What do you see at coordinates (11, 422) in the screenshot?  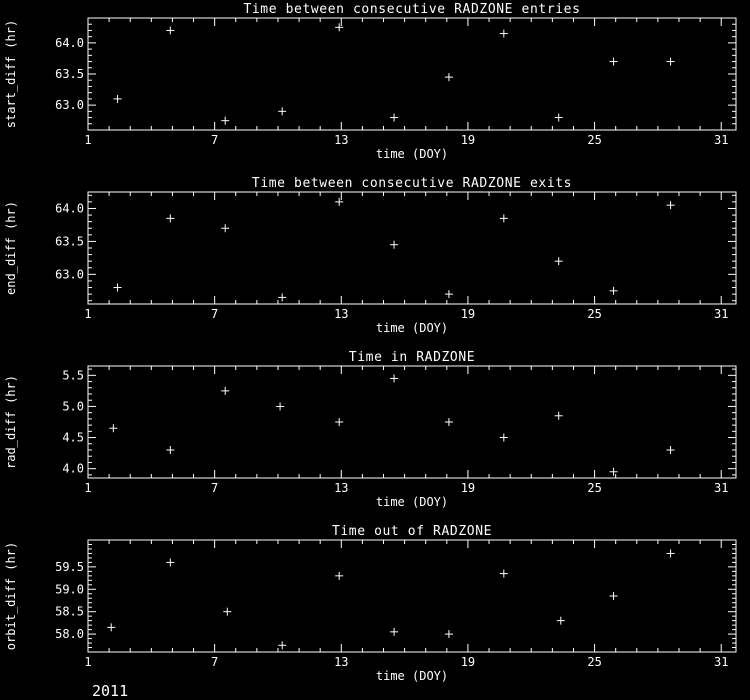 I see `y-axis-label: rad_diff (hr)` at bounding box center [11, 422].